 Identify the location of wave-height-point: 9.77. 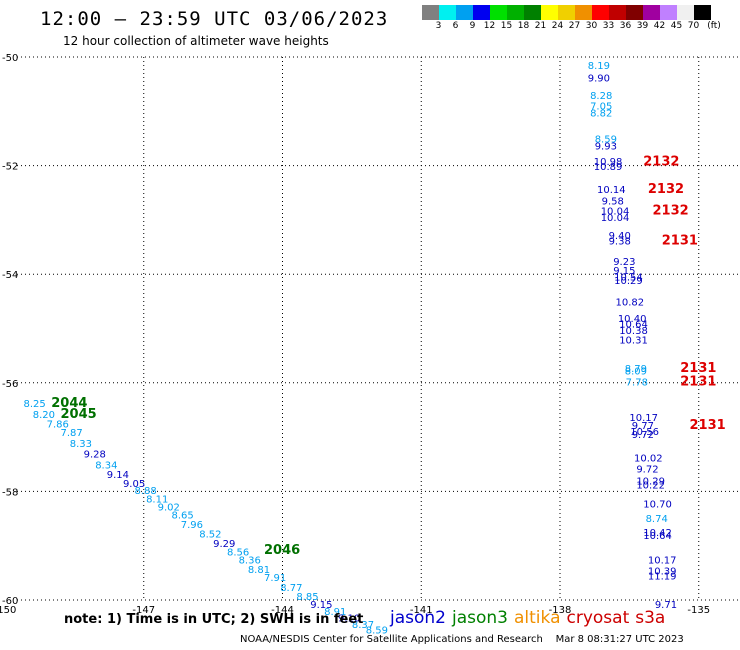
(643, 426).